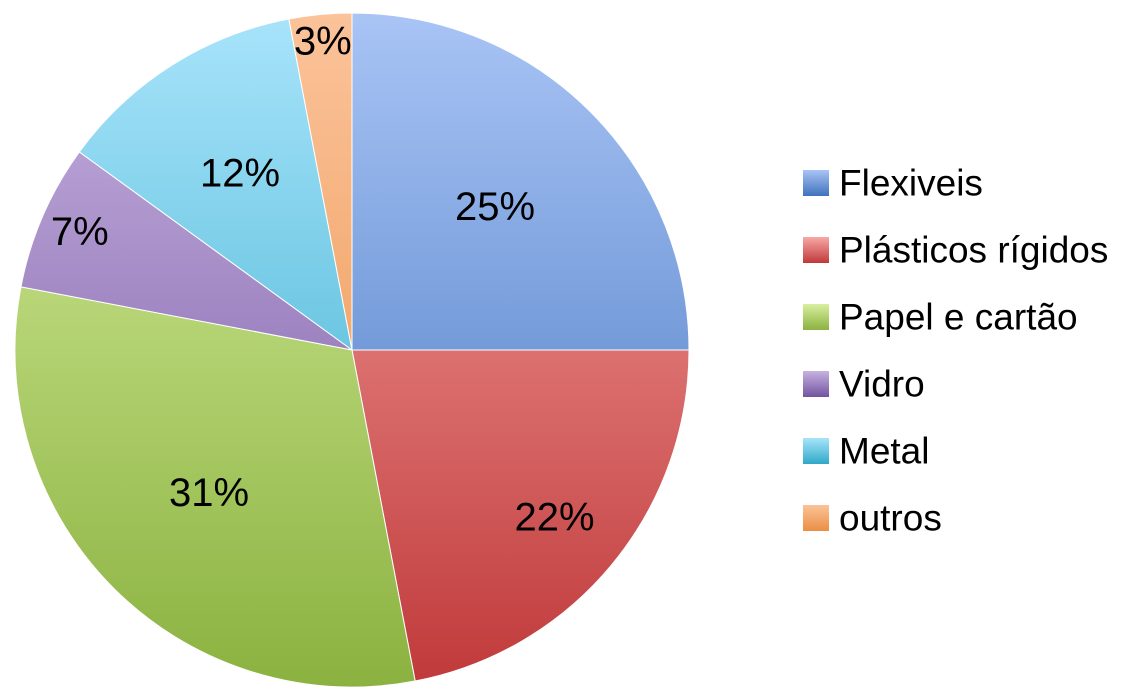  What do you see at coordinates (554, 518) in the screenshot?
I see `data-label: 22%` at bounding box center [554, 518].